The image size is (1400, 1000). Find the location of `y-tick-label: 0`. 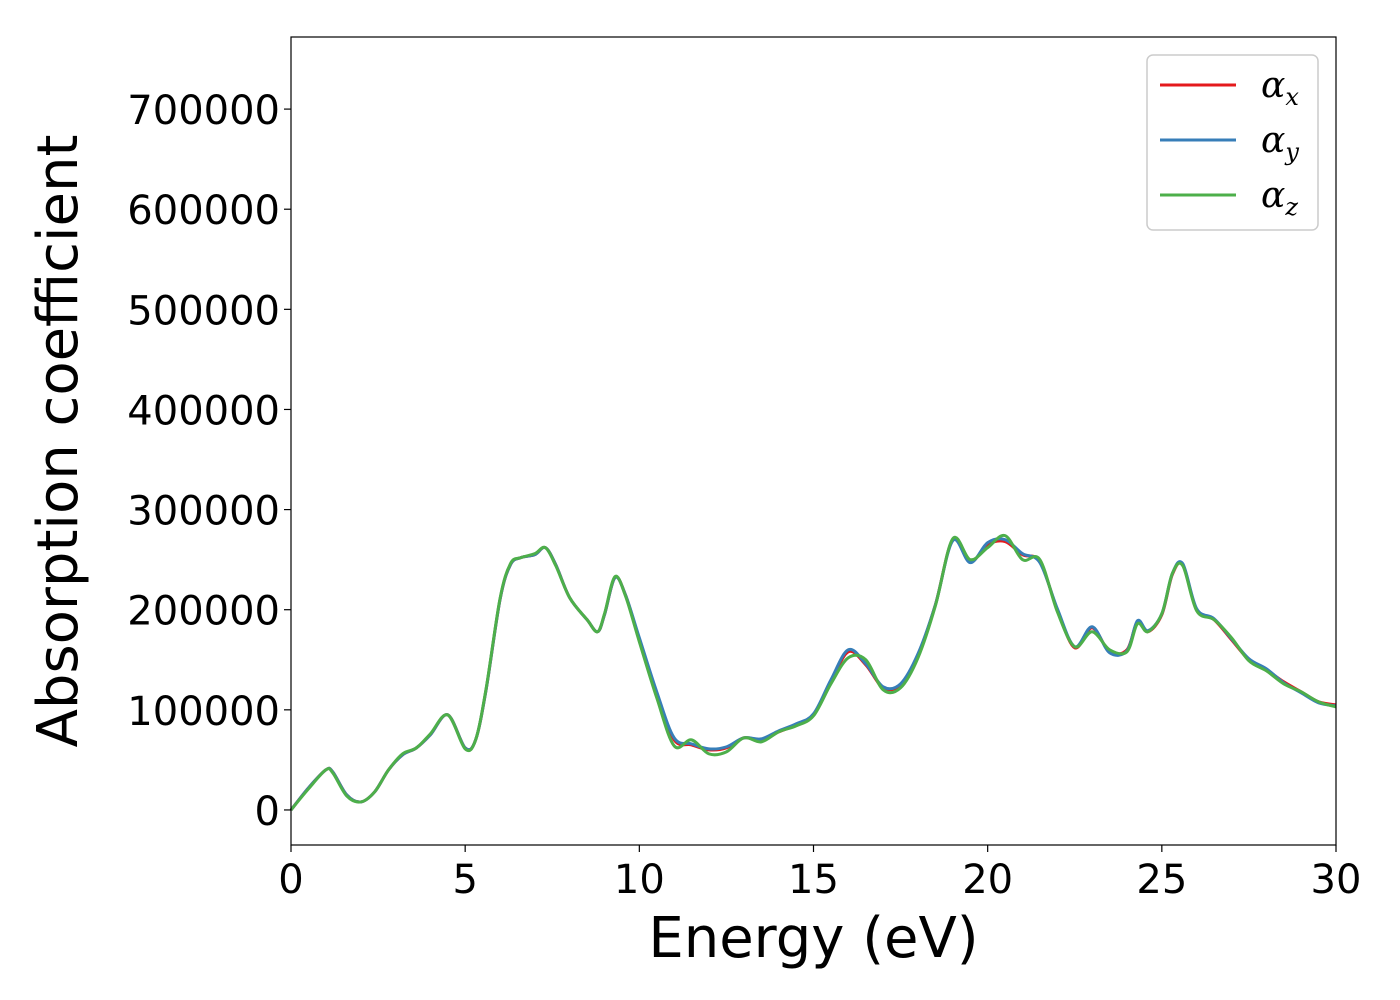

y-tick-label: 0 is located at coordinates (267, 812).